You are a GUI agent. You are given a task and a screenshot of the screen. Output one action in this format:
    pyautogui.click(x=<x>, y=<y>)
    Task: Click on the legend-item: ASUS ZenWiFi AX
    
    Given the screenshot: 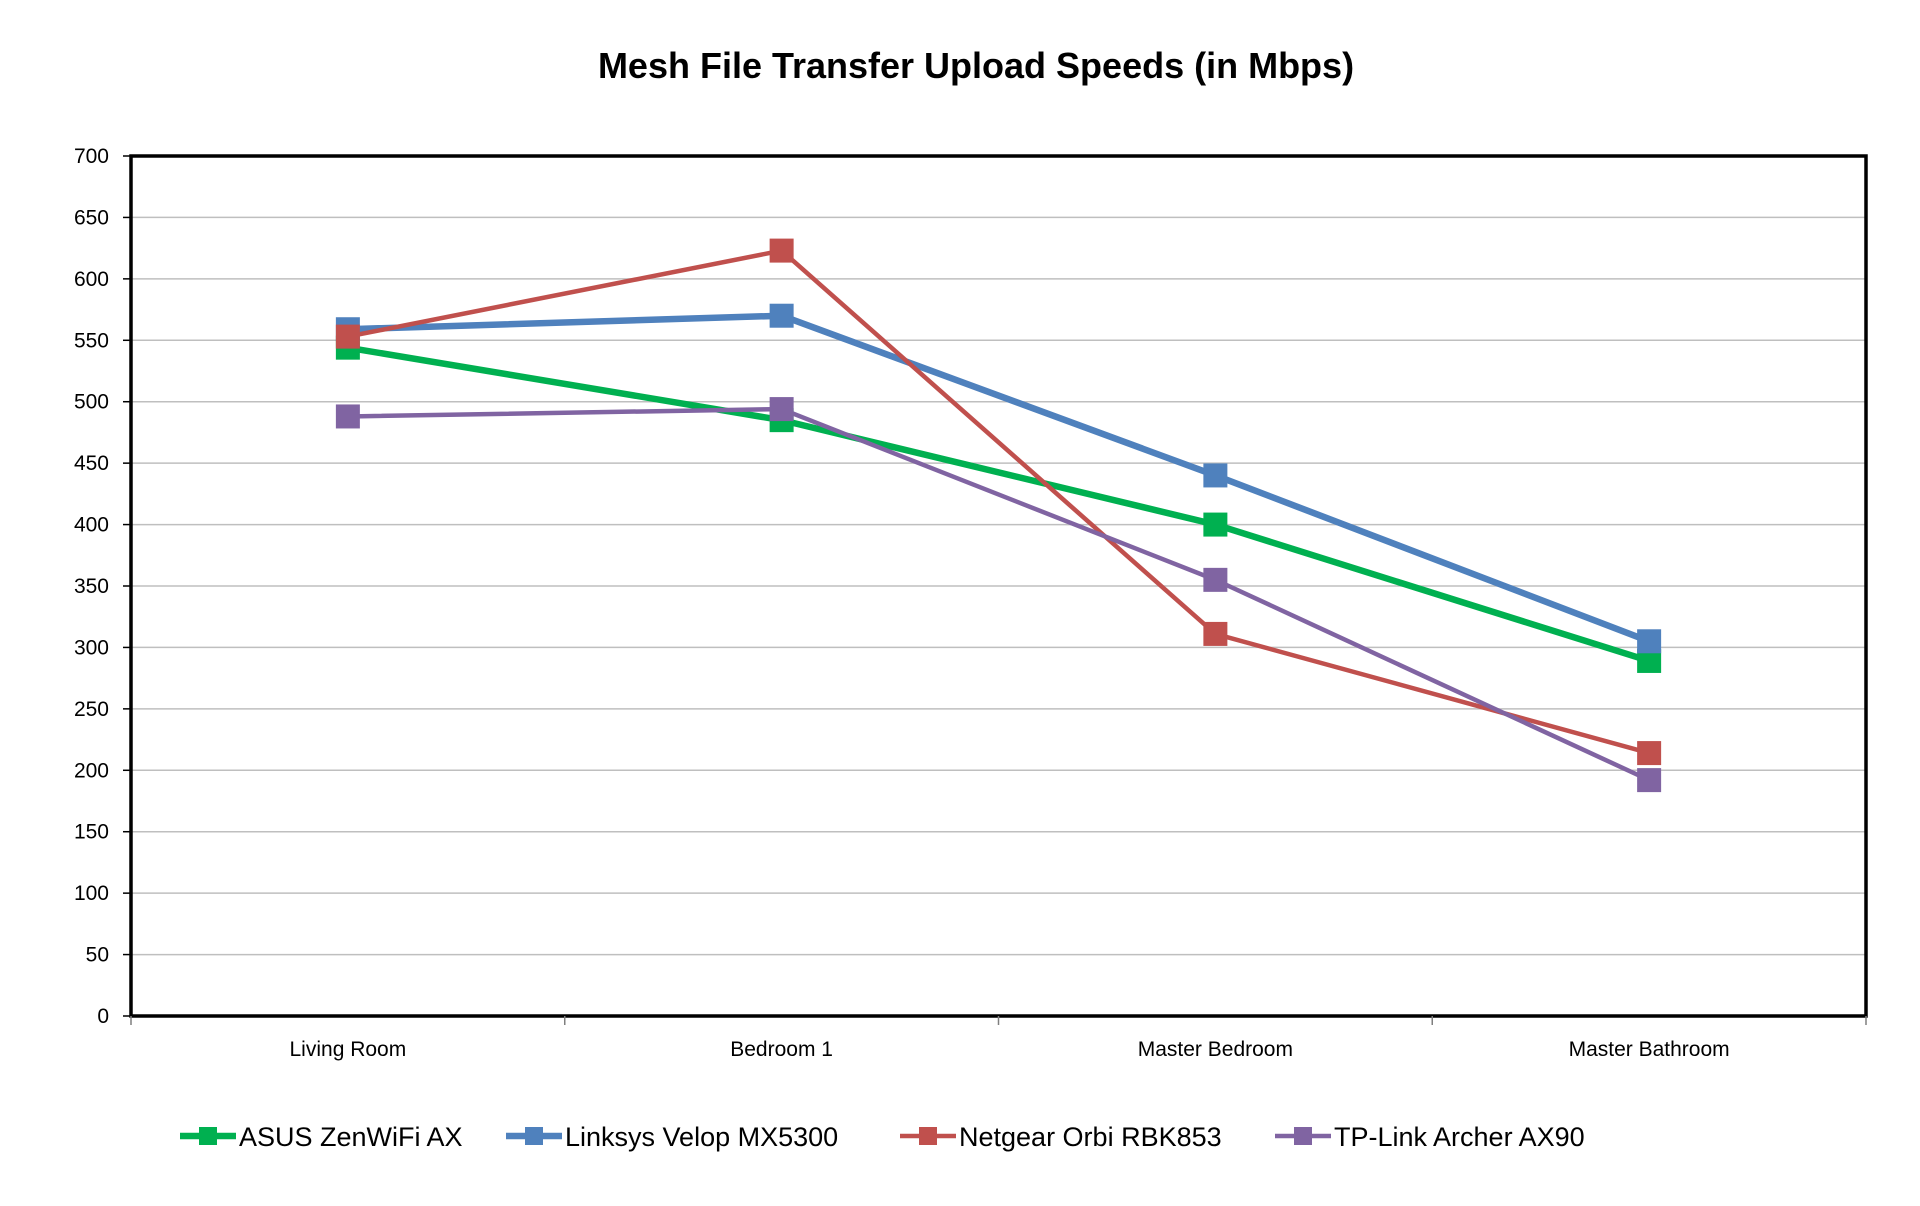 What is the action you would take?
    pyautogui.click(x=321, y=1137)
    